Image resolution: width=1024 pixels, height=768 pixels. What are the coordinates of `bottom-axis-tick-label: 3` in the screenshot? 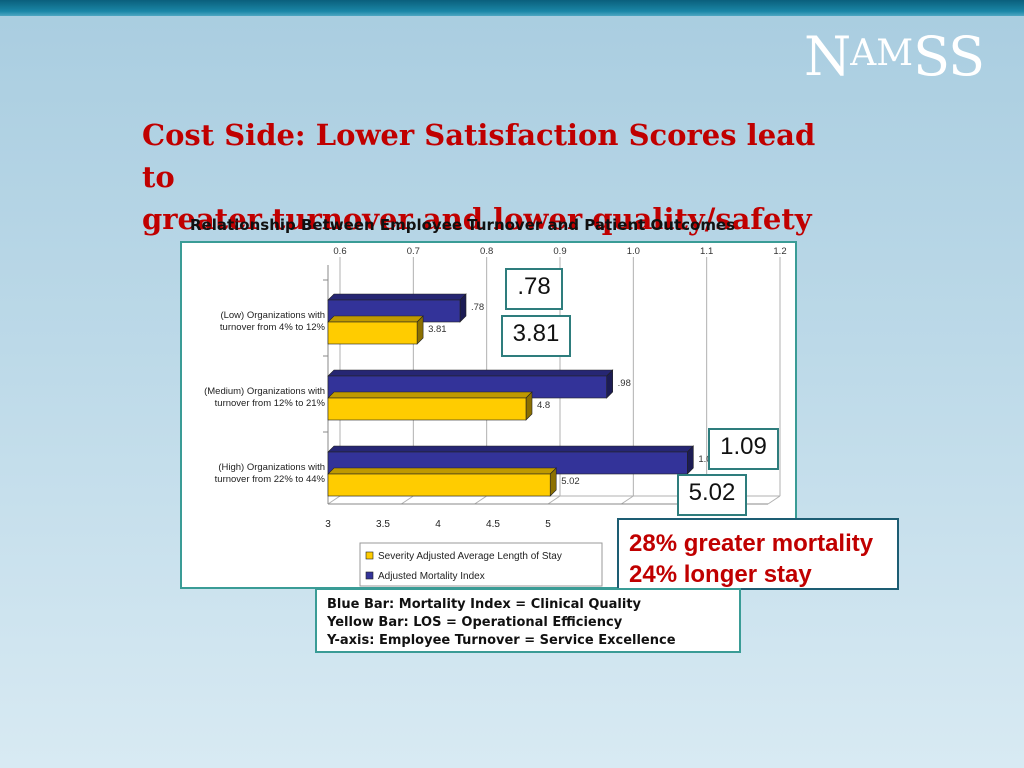 It's located at (328, 524).